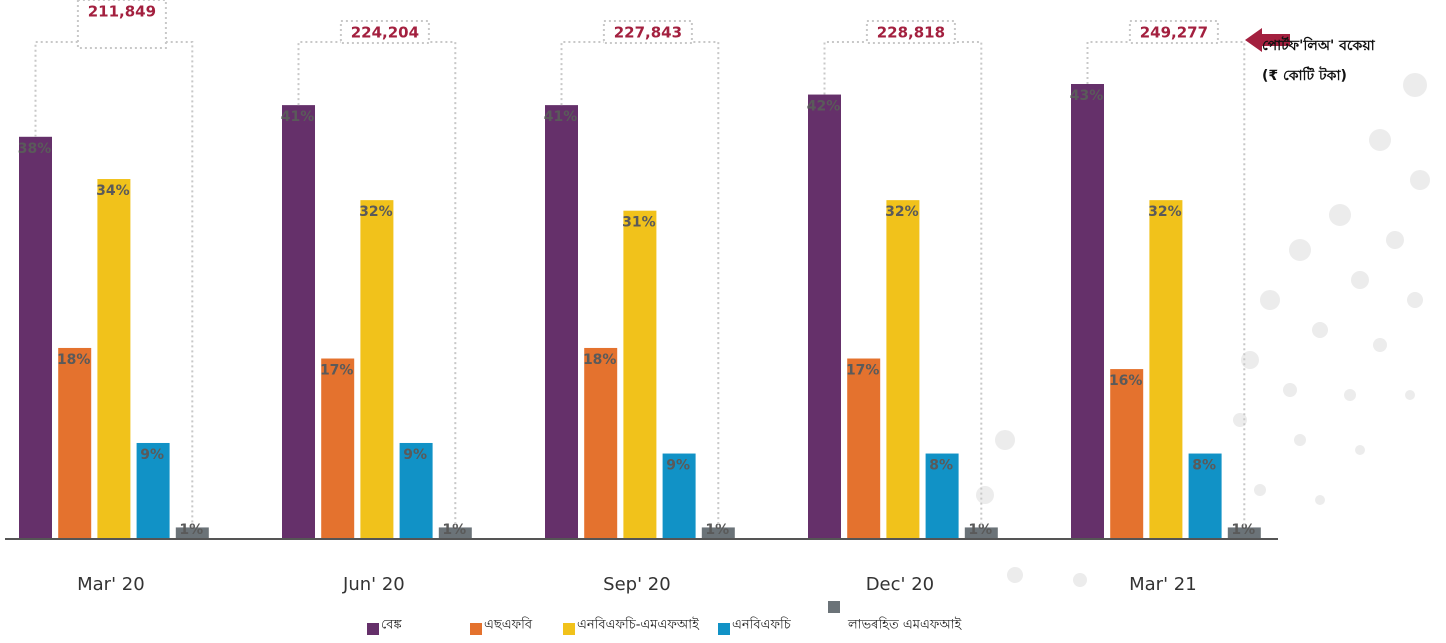 The width and height of the screenshot is (1446, 643). I want to click on x-tick-label: Sep' 20, so click(637, 584).